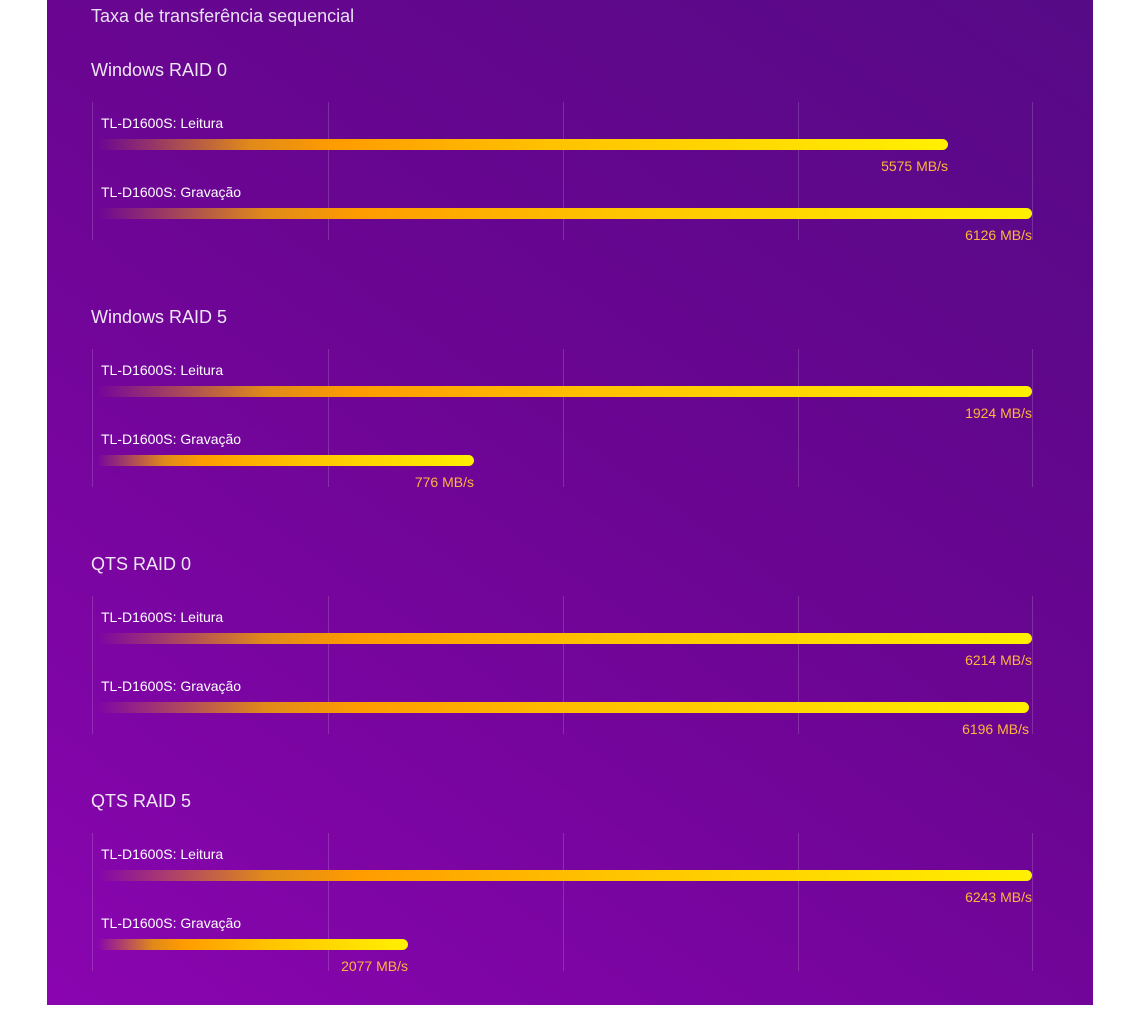 This screenshot has height=1031, width=1140. Describe the element at coordinates (223, 16) in the screenshot. I see `page-title: Taxa de transferência sequencial` at that location.